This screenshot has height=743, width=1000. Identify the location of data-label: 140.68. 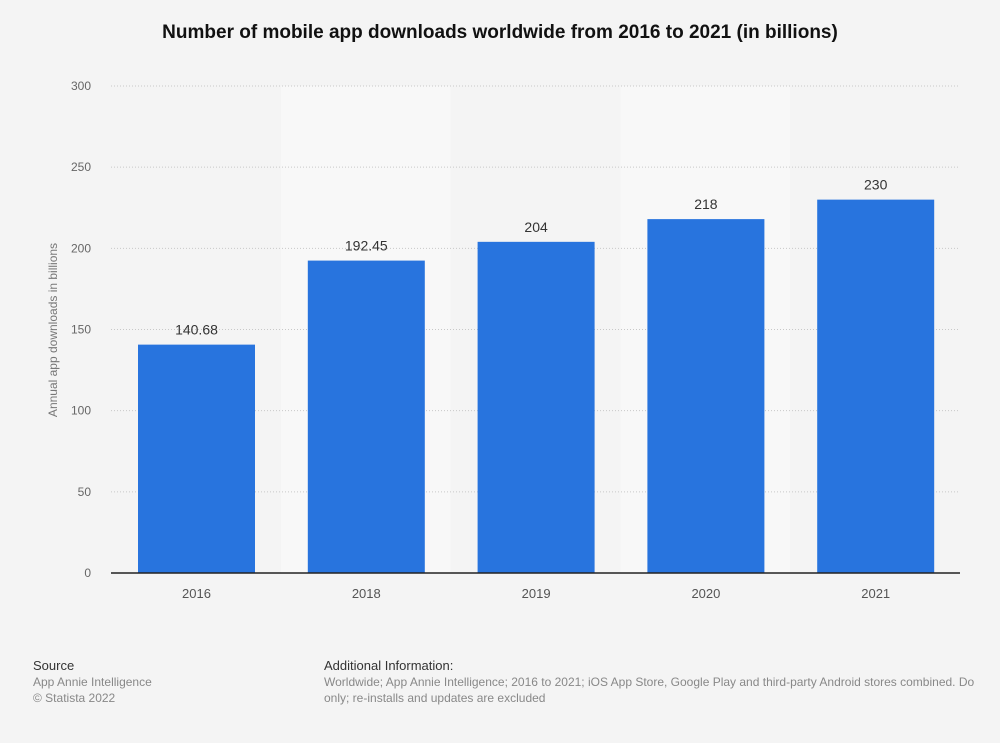
(196, 330).